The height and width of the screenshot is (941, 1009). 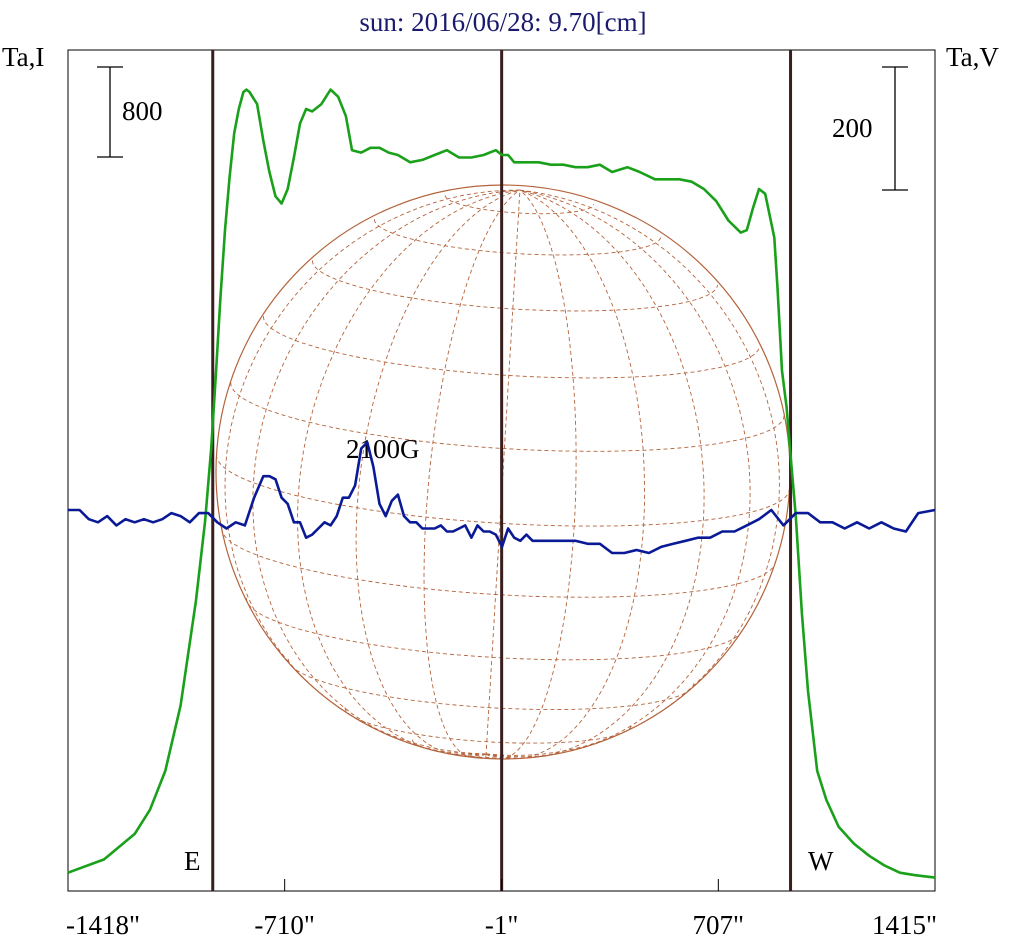 What do you see at coordinates (852, 128) in the screenshot?
I see `polarization-scale-label: 200` at bounding box center [852, 128].